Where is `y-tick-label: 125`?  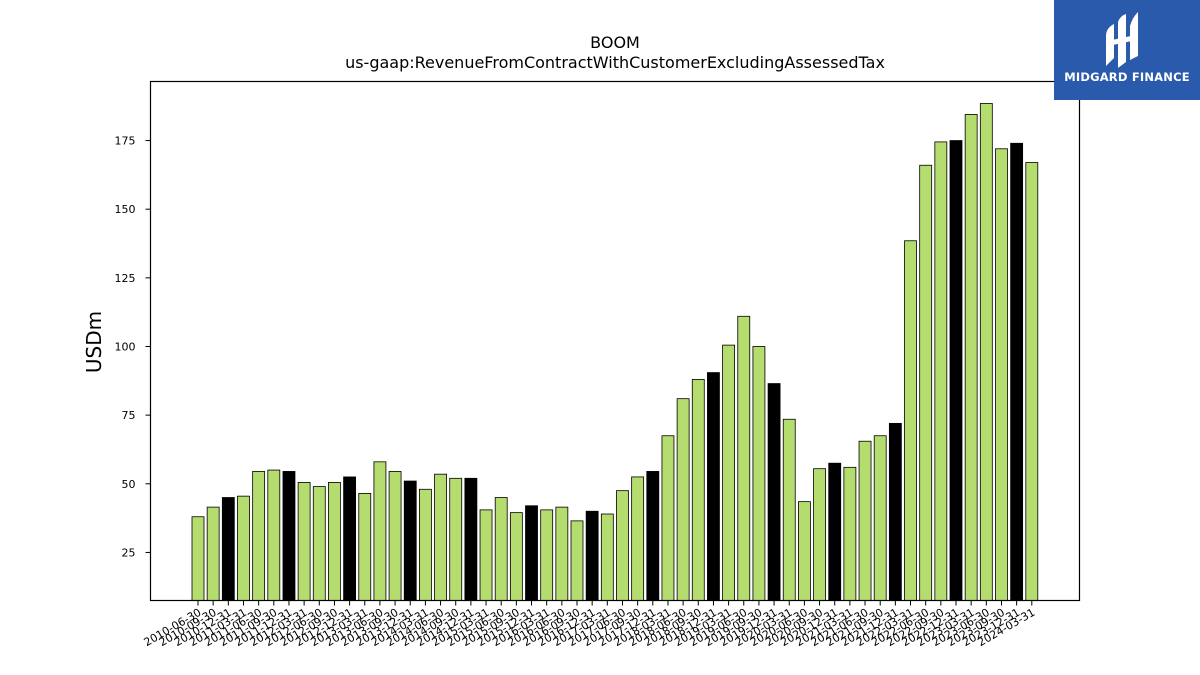 y-tick-label: 125 is located at coordinates (125, 278).